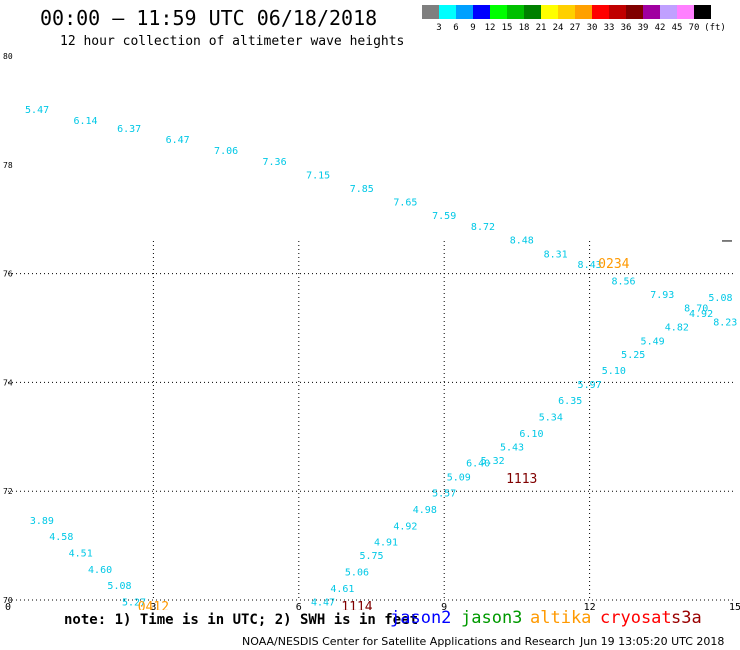 This screenshot has width=740, height=650. What do you see at coordinates (522, 241) in the screenshot?
I see `wave-height-label: 8.48` at bounding box center [522, 241].